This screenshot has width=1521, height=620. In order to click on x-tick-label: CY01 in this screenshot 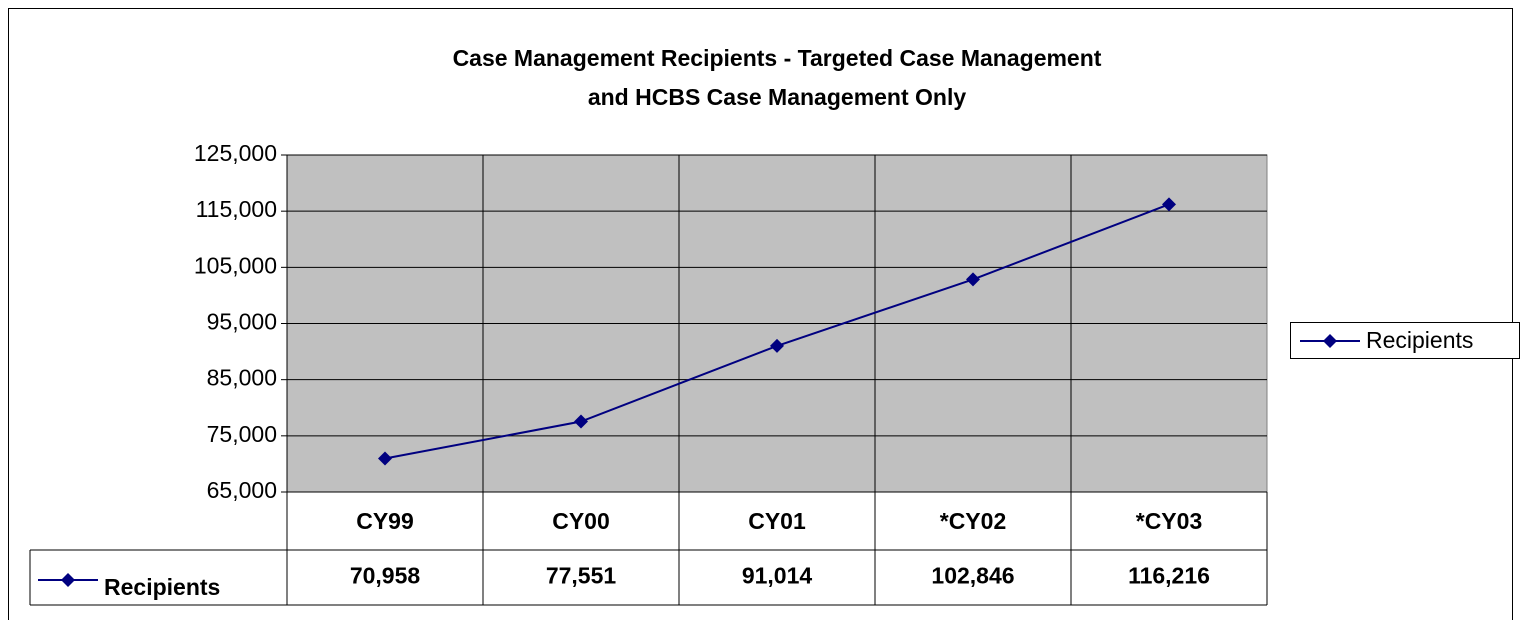, I will do `click(777, 521)`.